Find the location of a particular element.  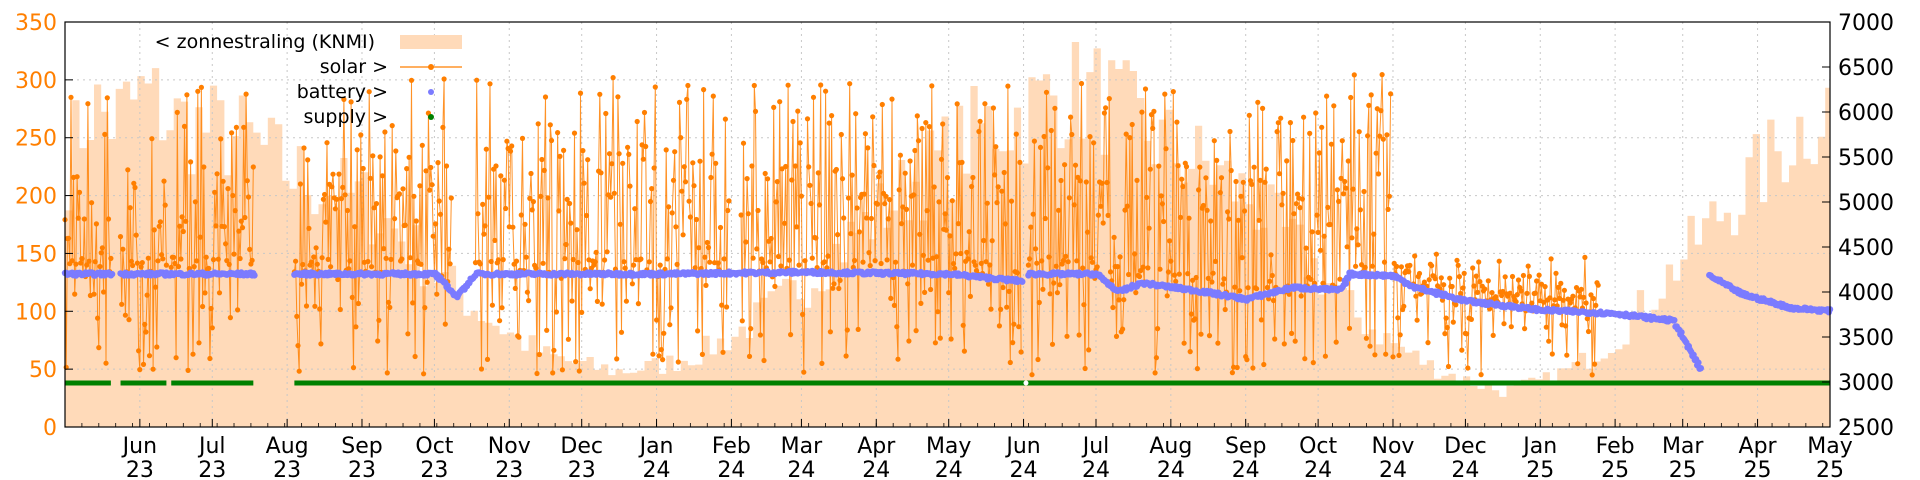

x-tick-month: Mar is located at coordinates (1683, 446).